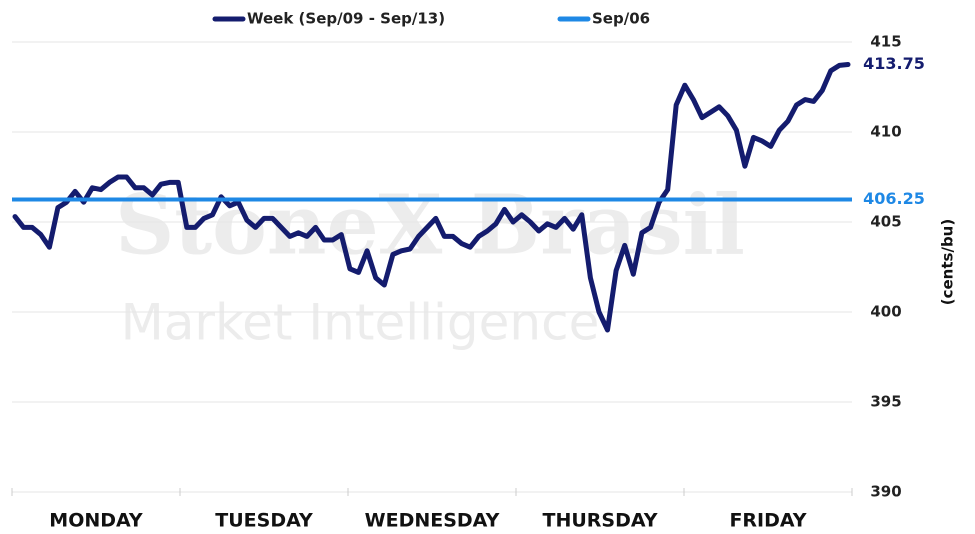 The height and width of the screenshot is (534, 975). I want to click on y-tick-label: 395, so click(885, 402).